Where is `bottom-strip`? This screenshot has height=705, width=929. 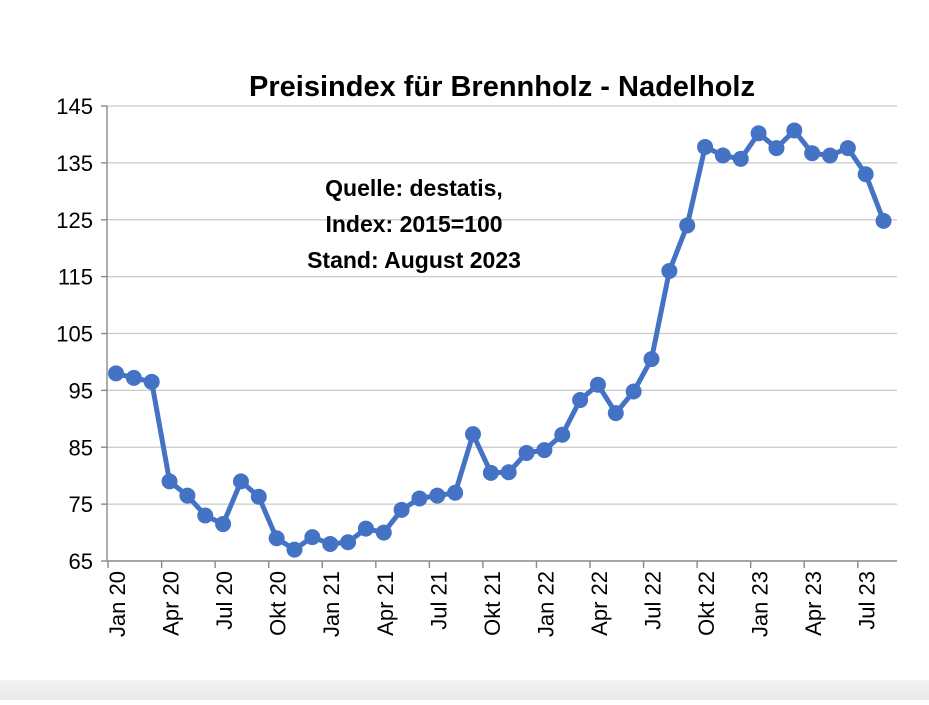
bottom-strip is located at coordinates (464, 690).